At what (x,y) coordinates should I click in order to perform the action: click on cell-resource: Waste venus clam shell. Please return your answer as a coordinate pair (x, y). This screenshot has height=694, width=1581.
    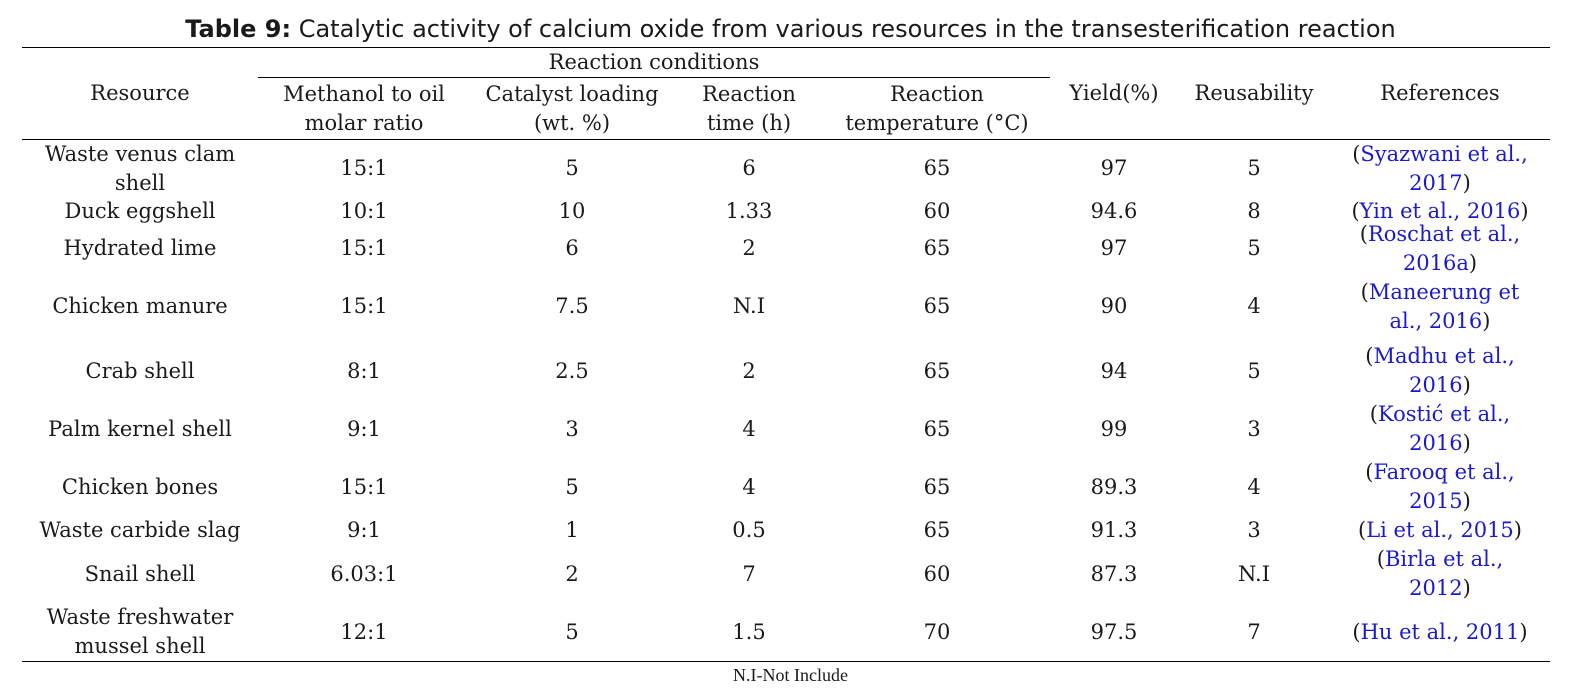
    Looking at the image, I should click on (140, 168).